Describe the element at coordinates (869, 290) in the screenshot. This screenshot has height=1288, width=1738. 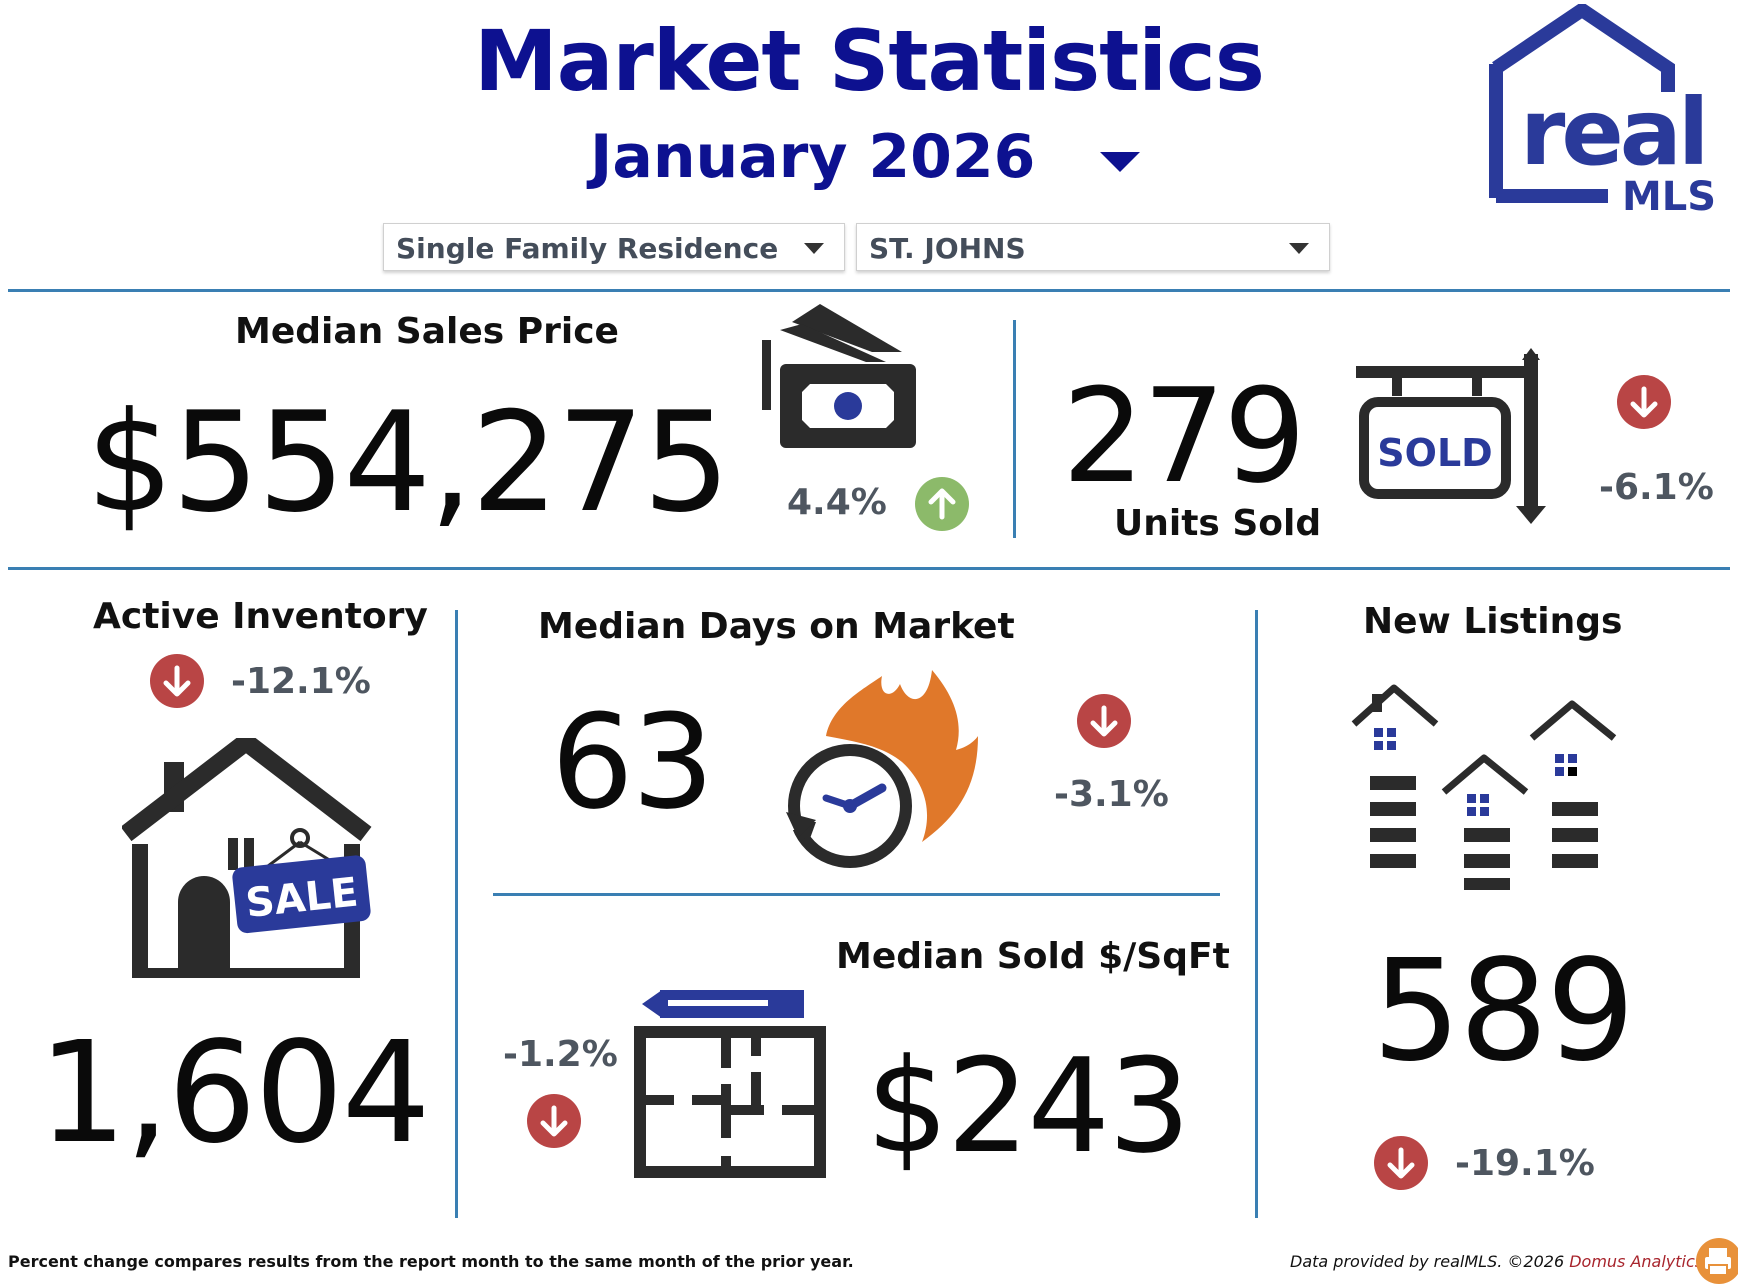
I see `divider-top` at that location.